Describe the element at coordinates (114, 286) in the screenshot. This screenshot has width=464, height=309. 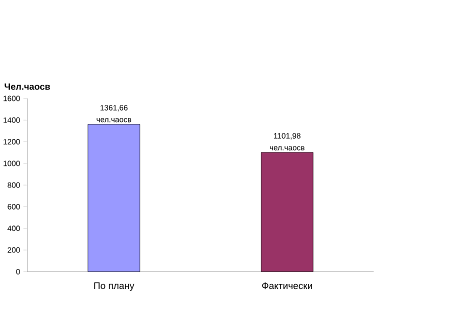
I see `x-tick-label: По плану` at that location.